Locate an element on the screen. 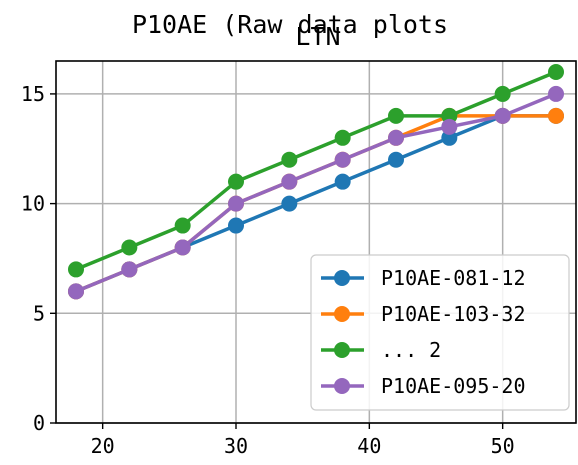 This screenshot has width=578, height=465. legend-label: ... 2 is located at coordinates (411, 350).